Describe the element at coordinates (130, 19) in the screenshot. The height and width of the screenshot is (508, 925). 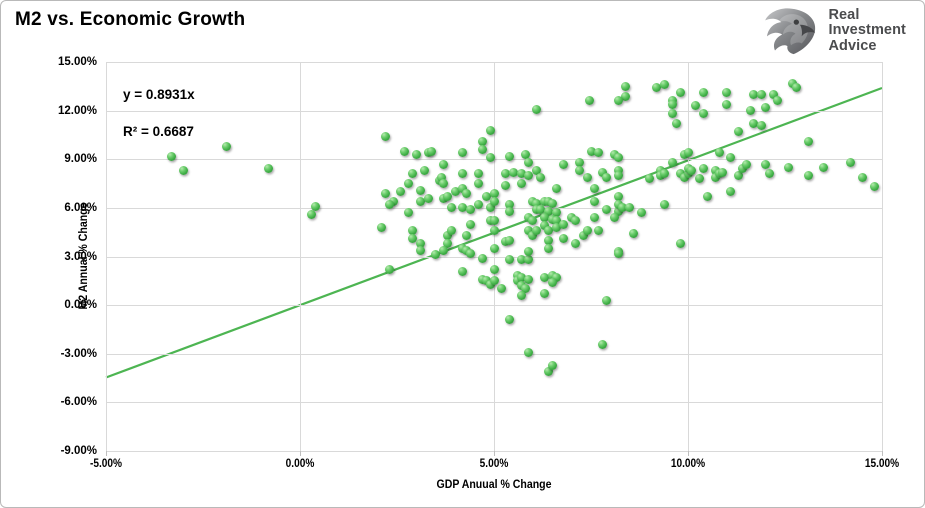
I see `chart-title: M2 vs. Economic Growth` at that location.